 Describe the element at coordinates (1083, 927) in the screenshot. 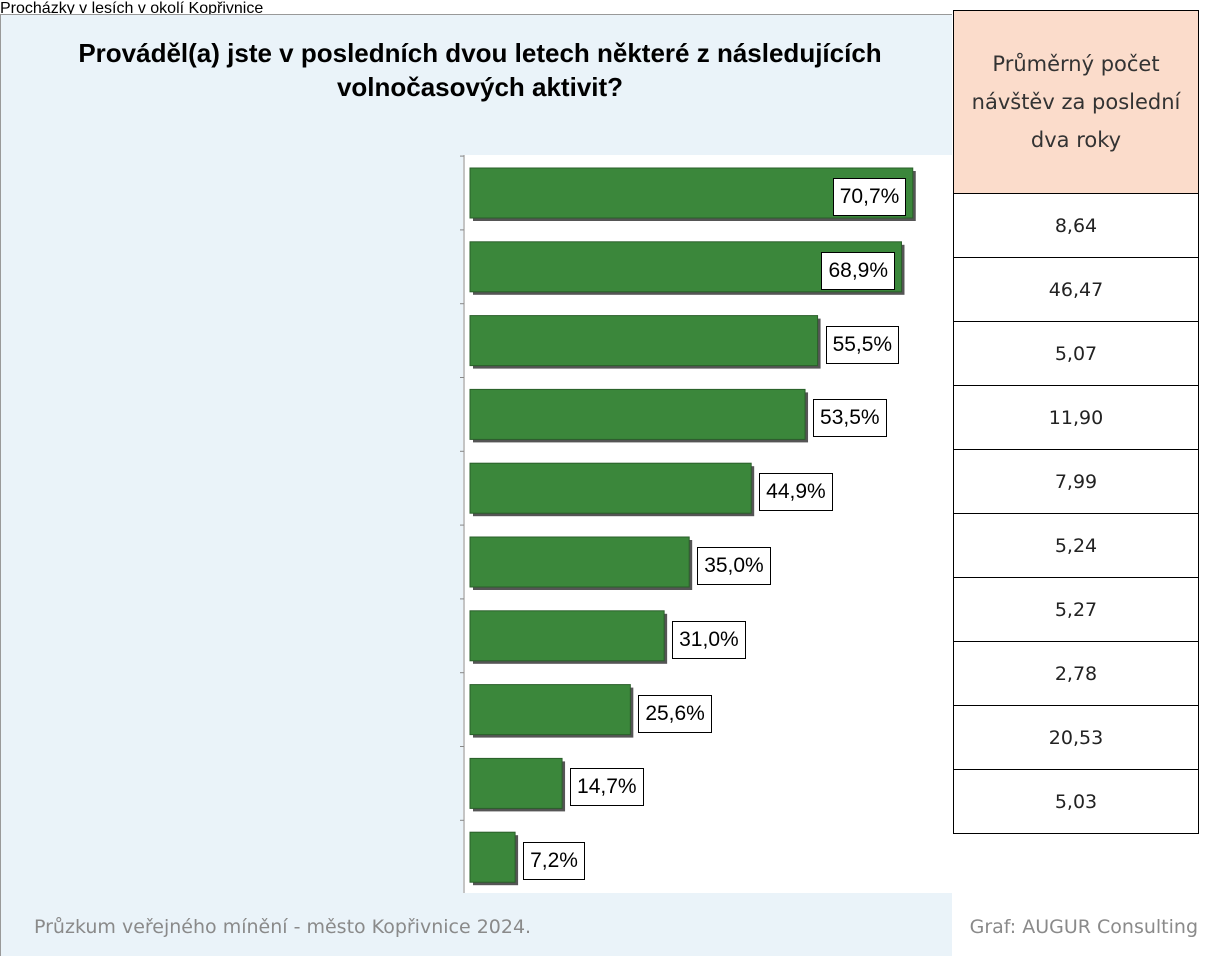

I see `footer-credit: Graf: AUGUR Consulting` at that location.